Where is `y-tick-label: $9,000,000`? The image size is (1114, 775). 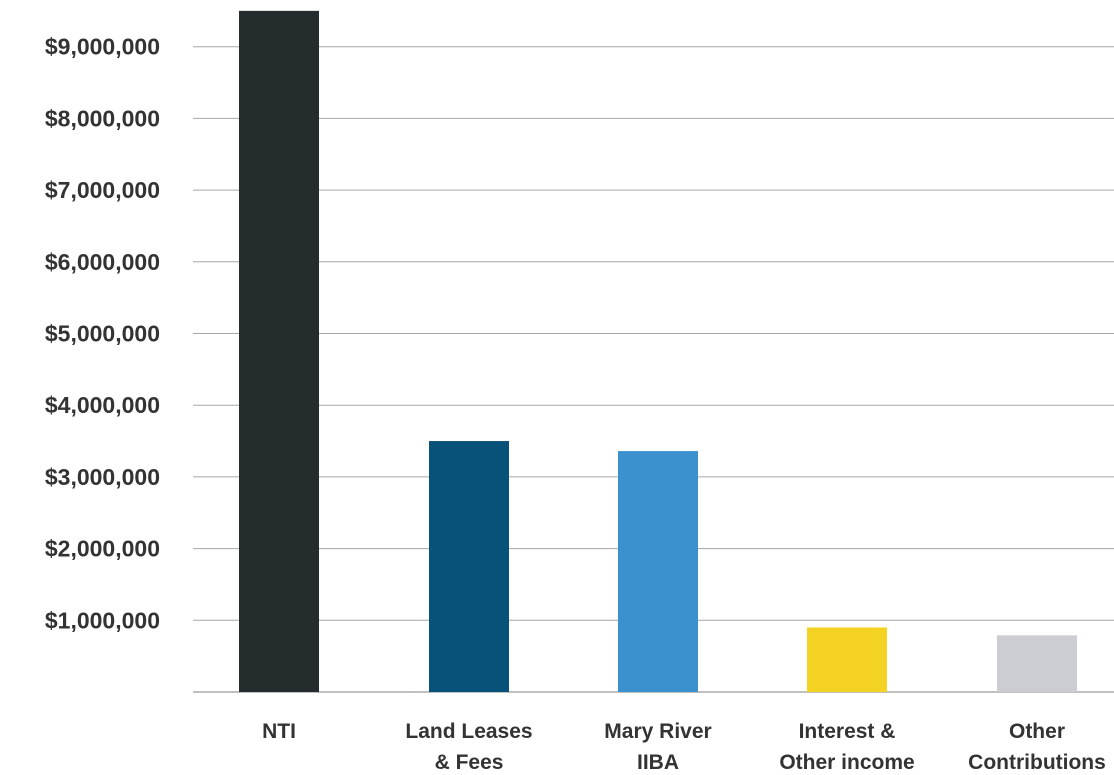
y-tick-label: $9,000,000 is located at coordinates (102, 47).